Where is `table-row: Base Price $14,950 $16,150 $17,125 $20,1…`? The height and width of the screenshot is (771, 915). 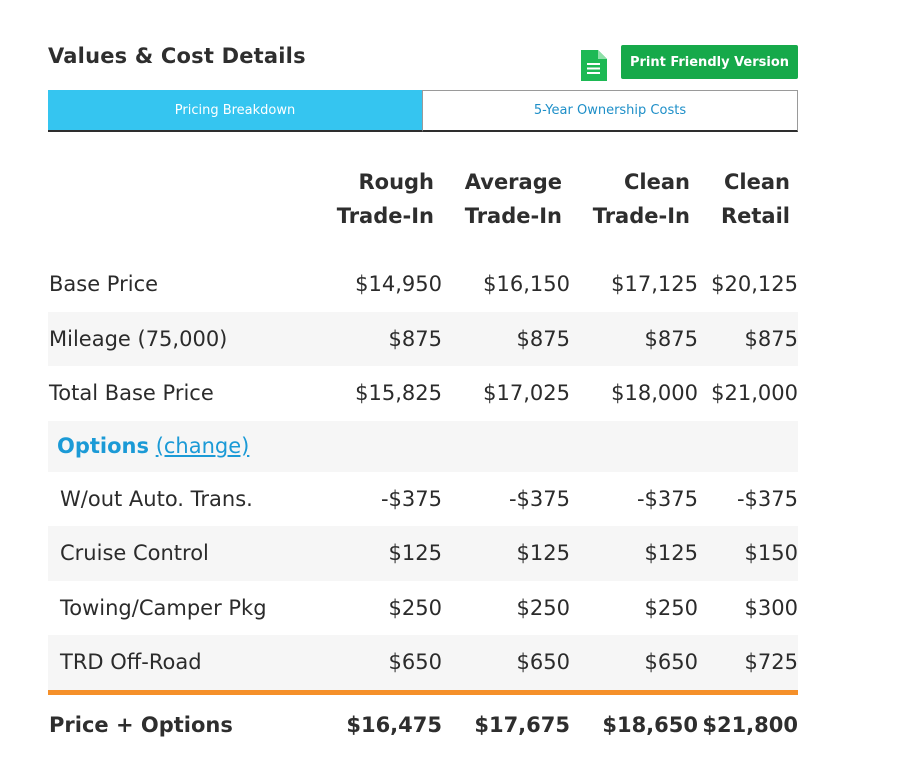 table-row: Base Price $14,950 $16,150 $17,125 $20,1… is located at coordinates (423, 284).